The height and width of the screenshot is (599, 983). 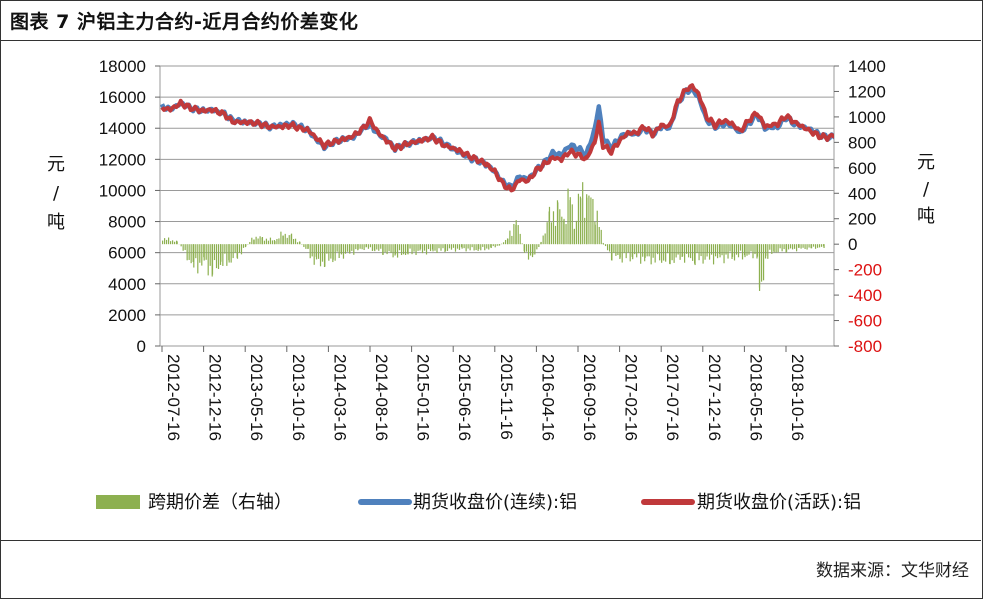 I want to click on right-tick-label: -400, so click(x=865, y=295).